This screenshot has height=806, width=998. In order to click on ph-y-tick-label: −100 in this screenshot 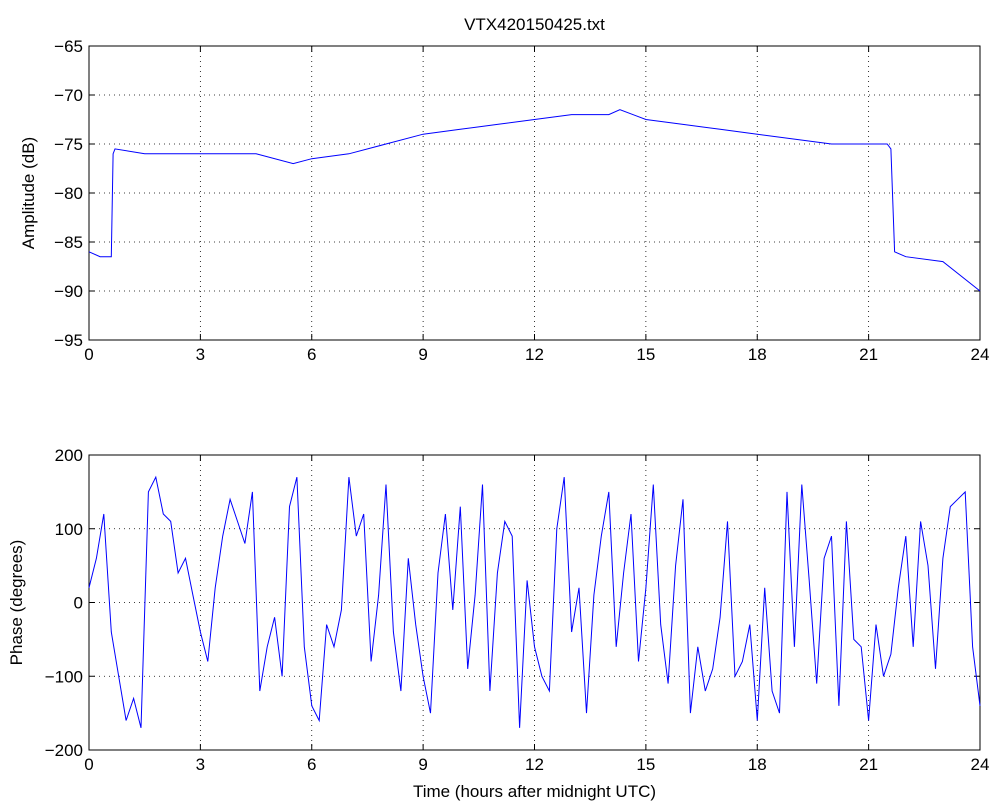, I will do `click(64, 676)`.